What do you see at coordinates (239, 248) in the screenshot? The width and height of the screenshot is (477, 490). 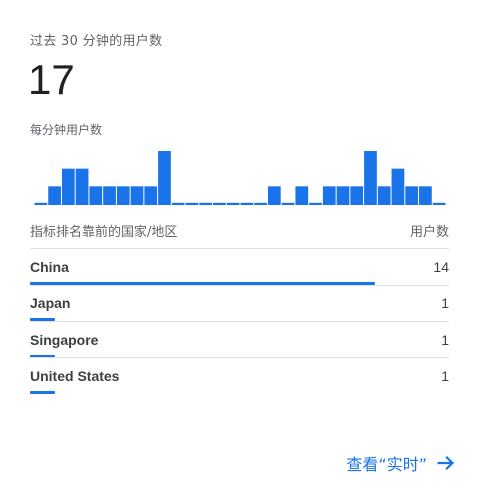 I see `header-divider` at bounding box center [239, 248].